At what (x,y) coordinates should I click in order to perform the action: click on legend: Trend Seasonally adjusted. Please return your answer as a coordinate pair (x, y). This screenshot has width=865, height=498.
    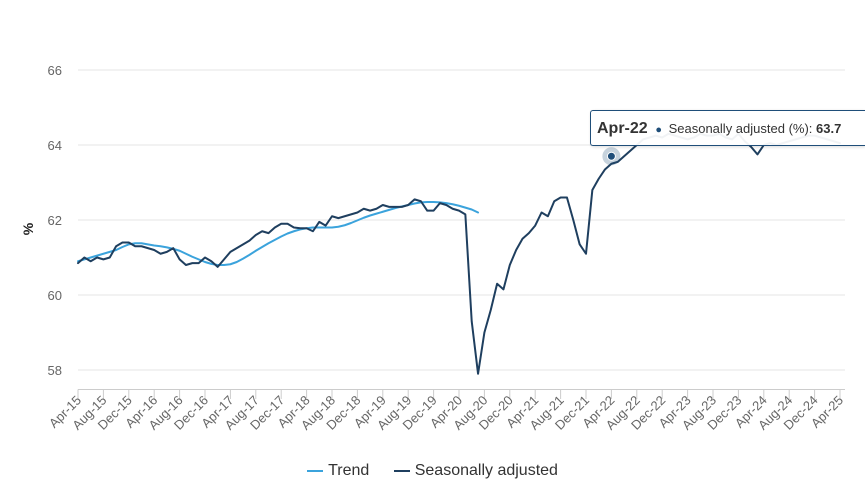
    Looking at the image, I should click on (432, 471).